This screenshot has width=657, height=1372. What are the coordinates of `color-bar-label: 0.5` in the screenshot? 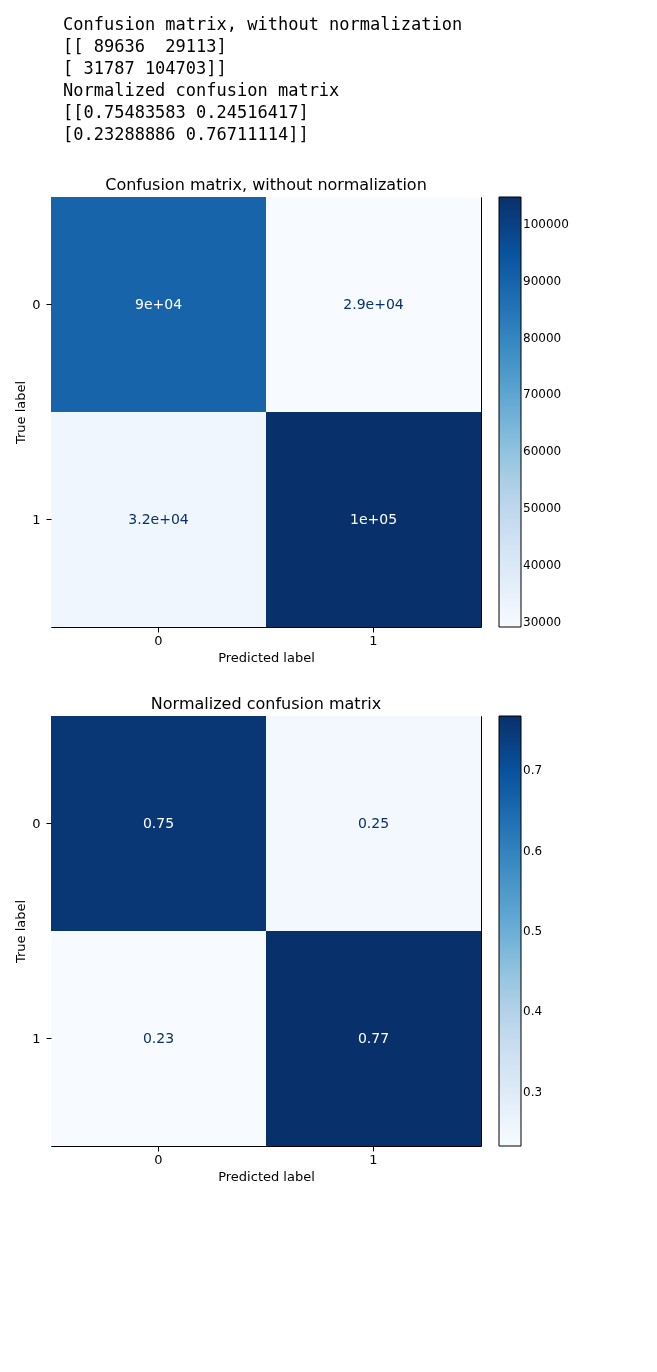 It's located at (533, 931).